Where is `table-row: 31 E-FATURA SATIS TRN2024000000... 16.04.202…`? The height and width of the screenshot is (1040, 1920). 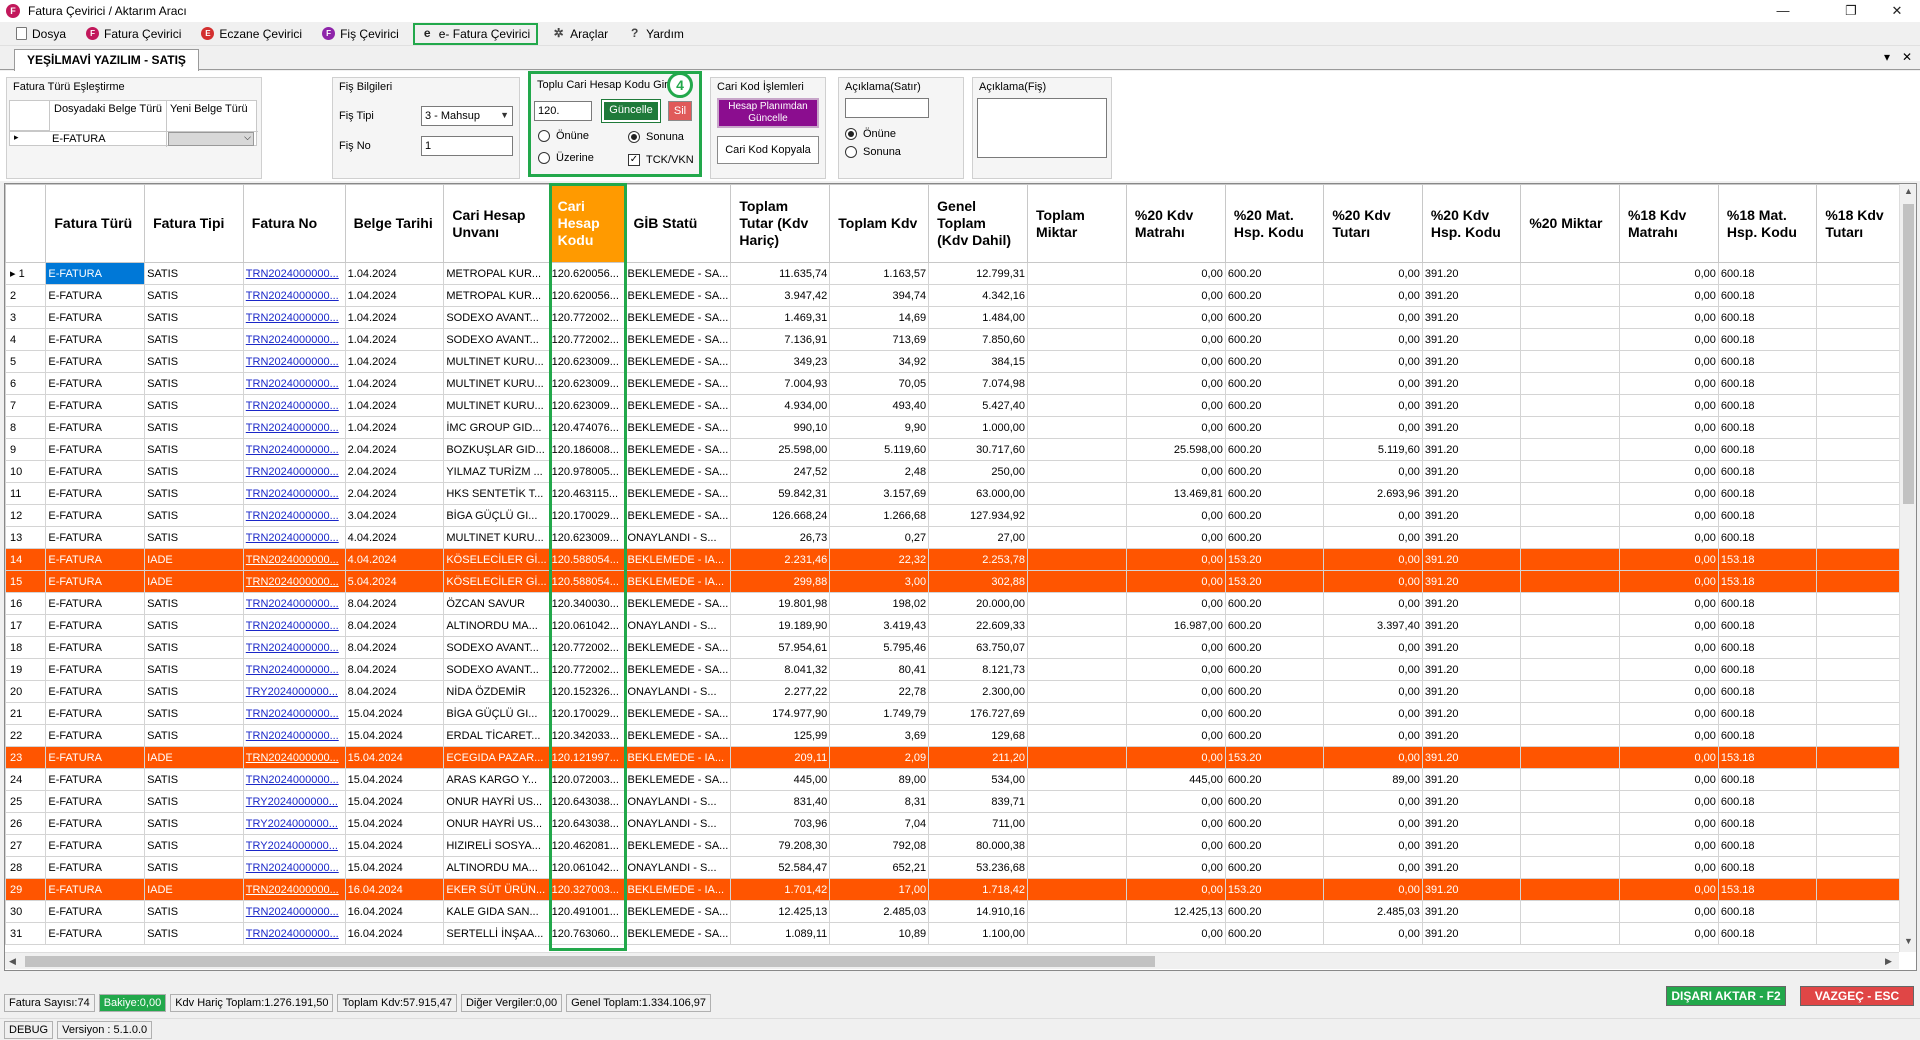
table-row: 31 E-FATURA SATIS TRN2024000000... 16.04.202… is located at coordinates (960, 933).